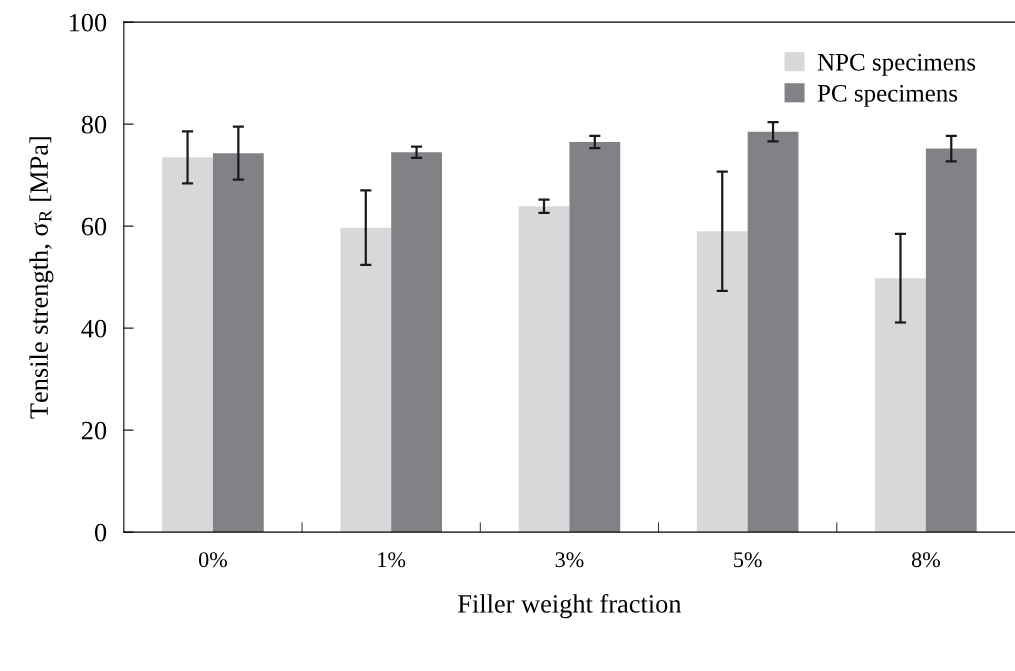  What do you see at coordinates (748, 560) in the screenshot?
I see `x-tick-label: 5%` at bounding box center [748, 560].